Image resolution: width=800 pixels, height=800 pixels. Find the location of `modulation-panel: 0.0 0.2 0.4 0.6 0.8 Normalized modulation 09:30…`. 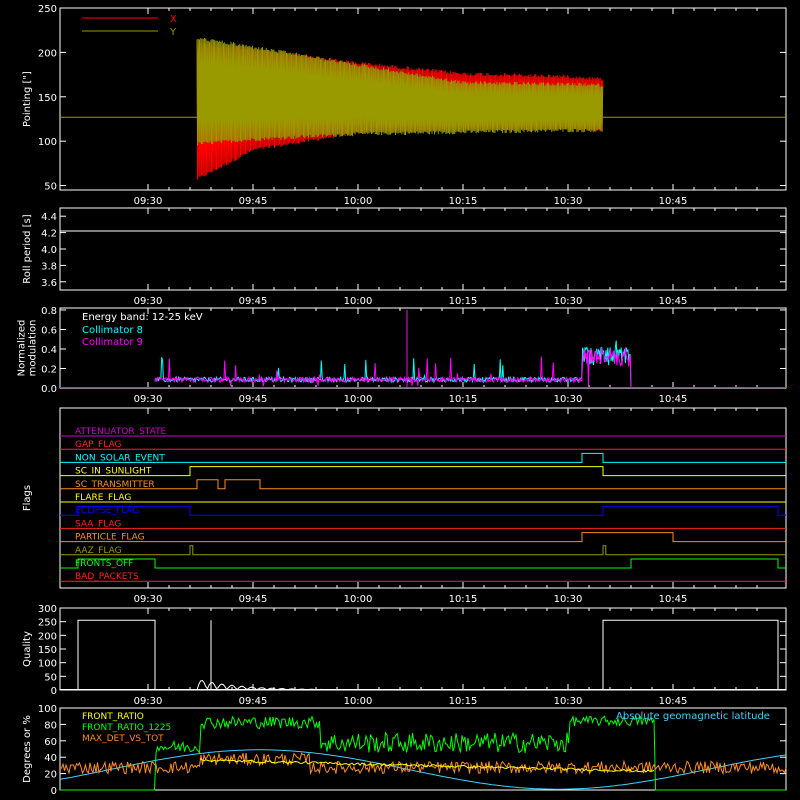

modulation-panel: 0.0 0.2 0.4 0.6 0.8 Normalized modulation 09:30… is located at coordinates (402, 355).